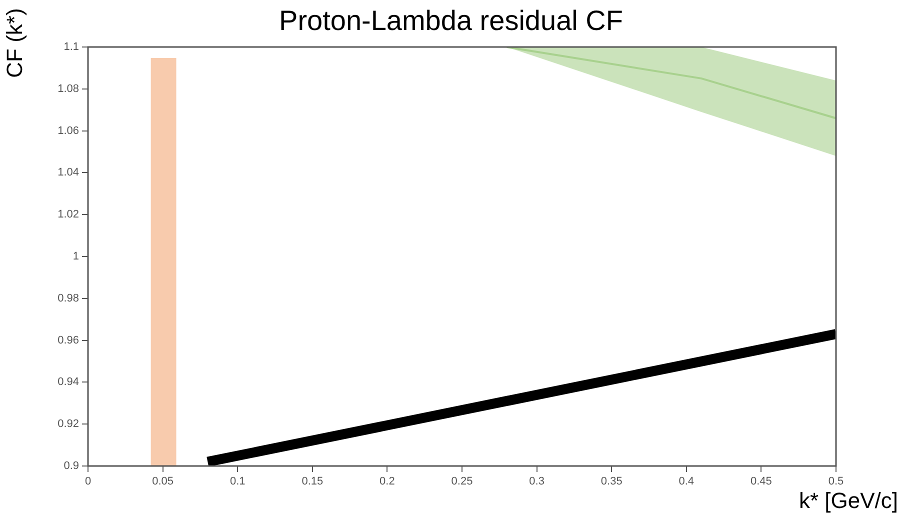  I want to click on y-tick-label: 0.98, so click(68, 298).